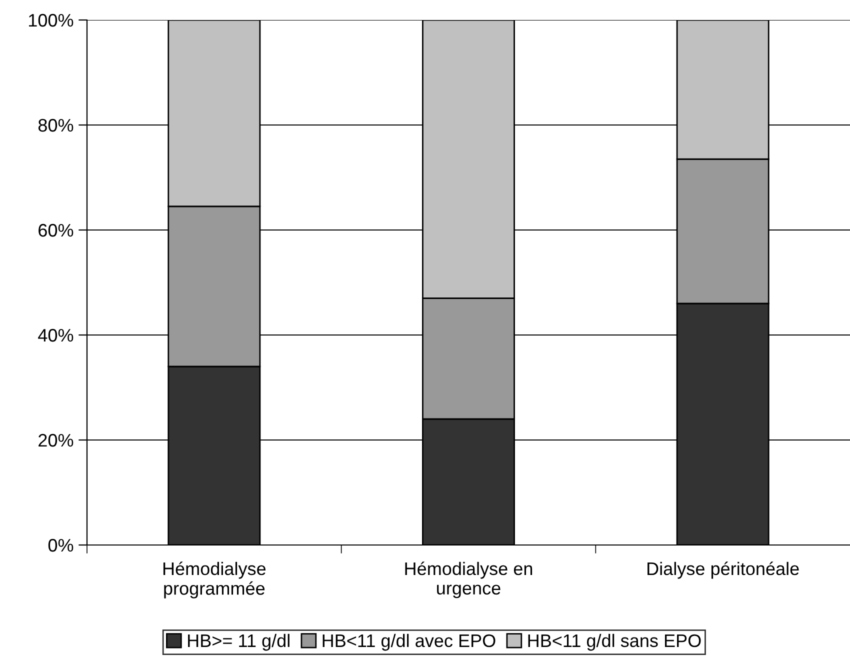 The width and height of the screenshot is (850, 665). I want to click on x-tick-label: Hémodialyse en urgence, so click(468, 580).